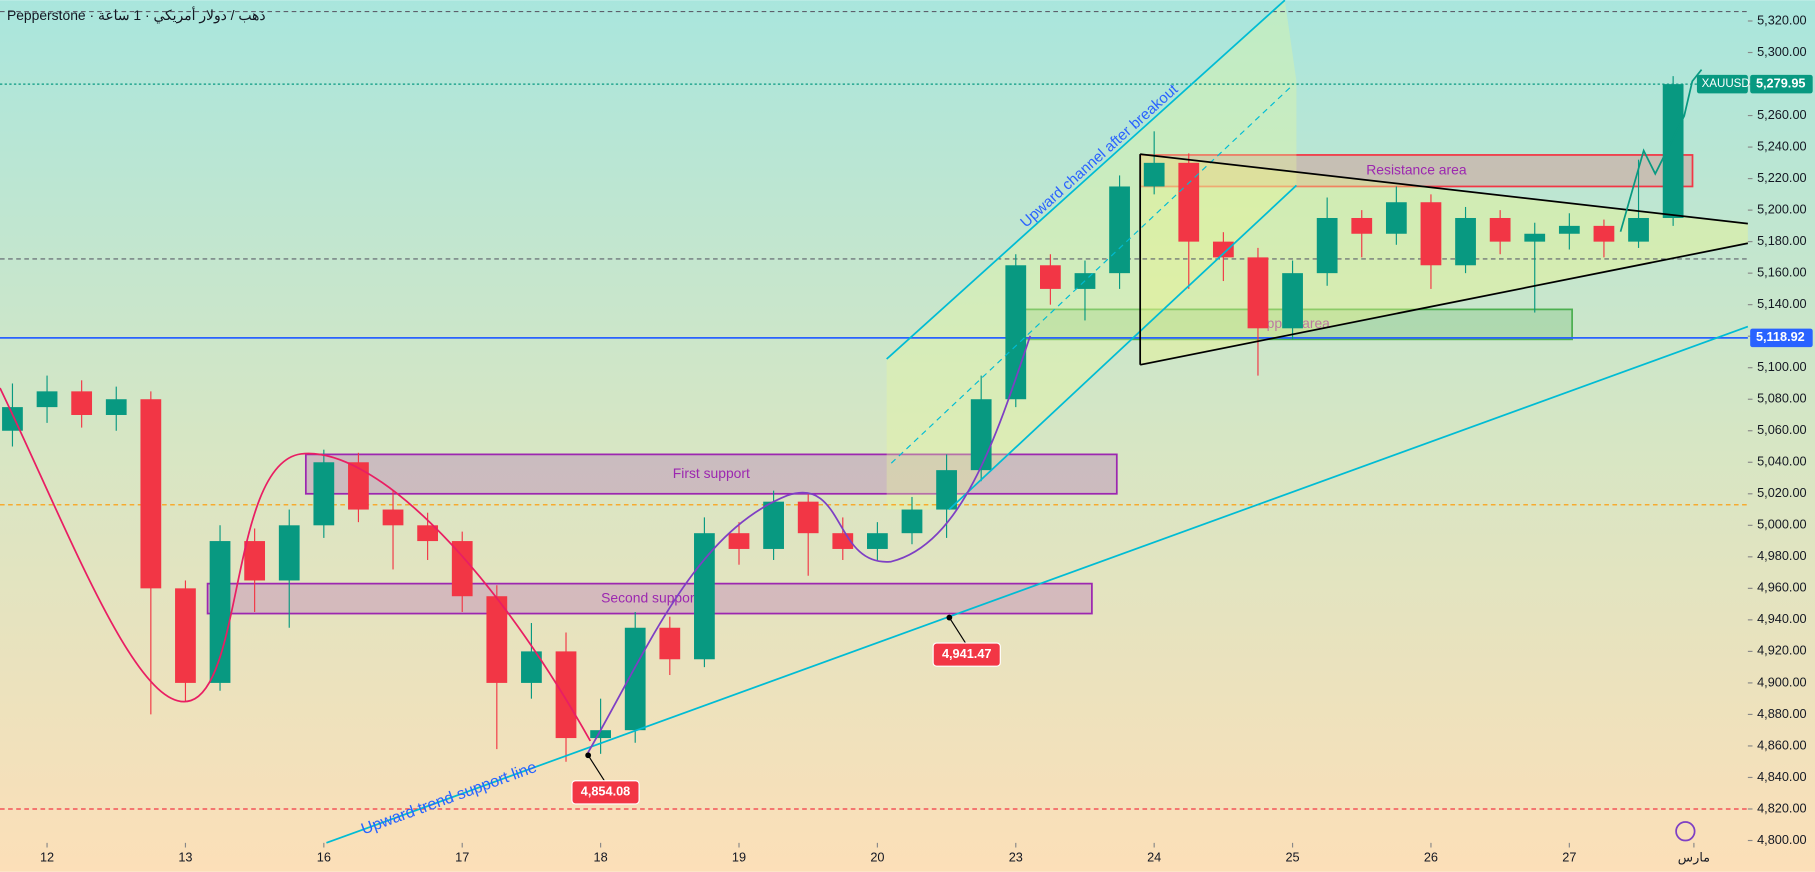 This screenshot has width=1815, height=872. I want to click on callout-label: 4,941.47, so click(967, 653).